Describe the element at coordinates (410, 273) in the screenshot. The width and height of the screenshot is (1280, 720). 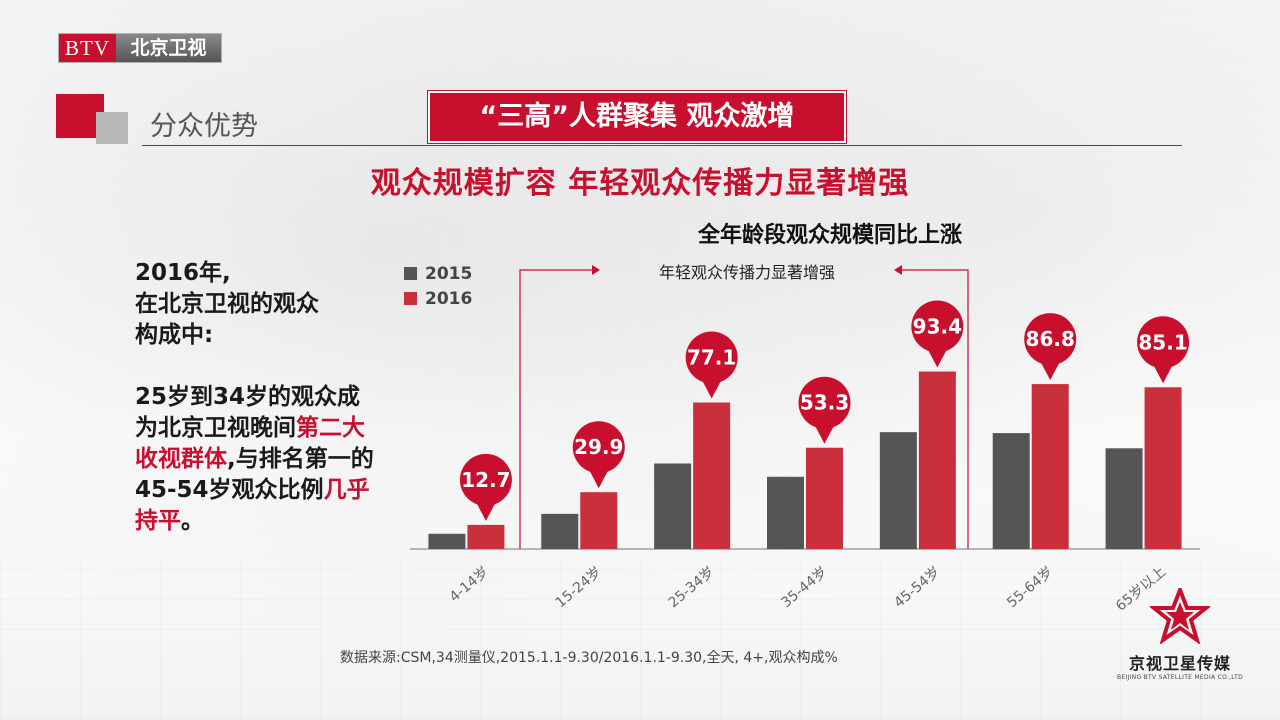
I see `legend-swatch-2015` at that location.